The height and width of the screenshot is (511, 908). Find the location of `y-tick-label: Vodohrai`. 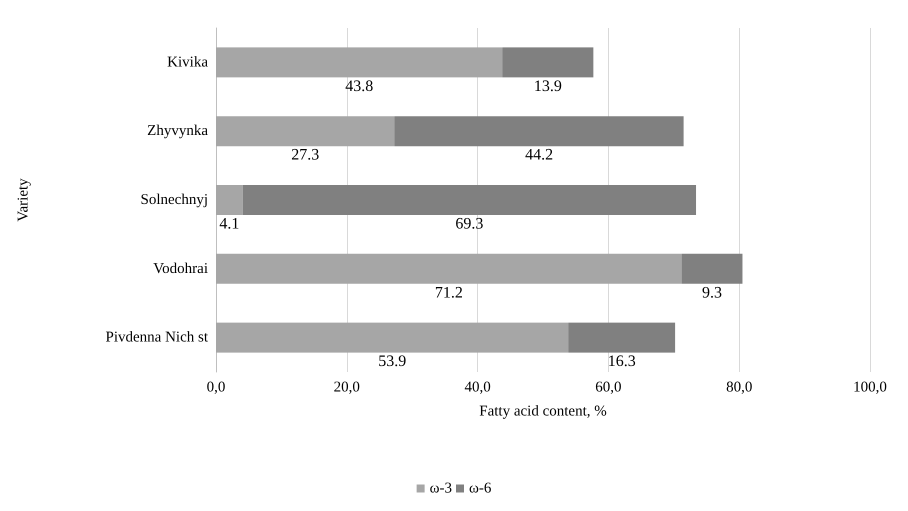

y-tick-label: Vodohrai is located at coordinates (180, 268).